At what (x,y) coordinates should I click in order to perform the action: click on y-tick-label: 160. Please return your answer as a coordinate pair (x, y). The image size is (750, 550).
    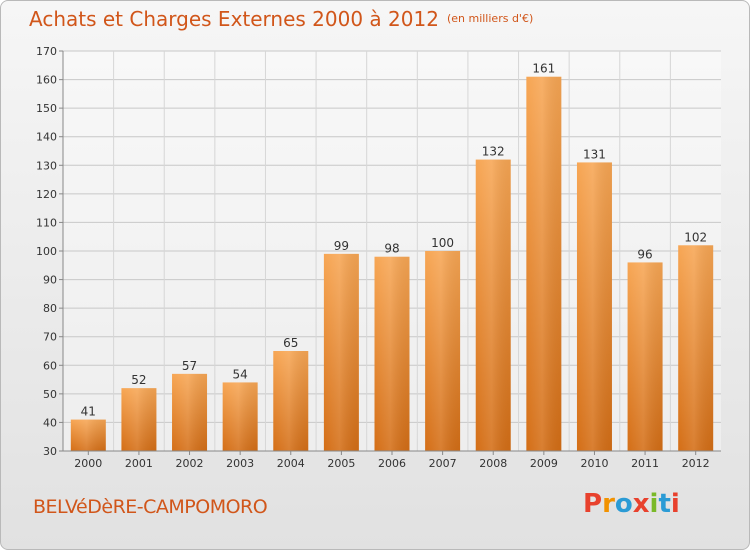
    Looking at the image, I should click on (46, 80).